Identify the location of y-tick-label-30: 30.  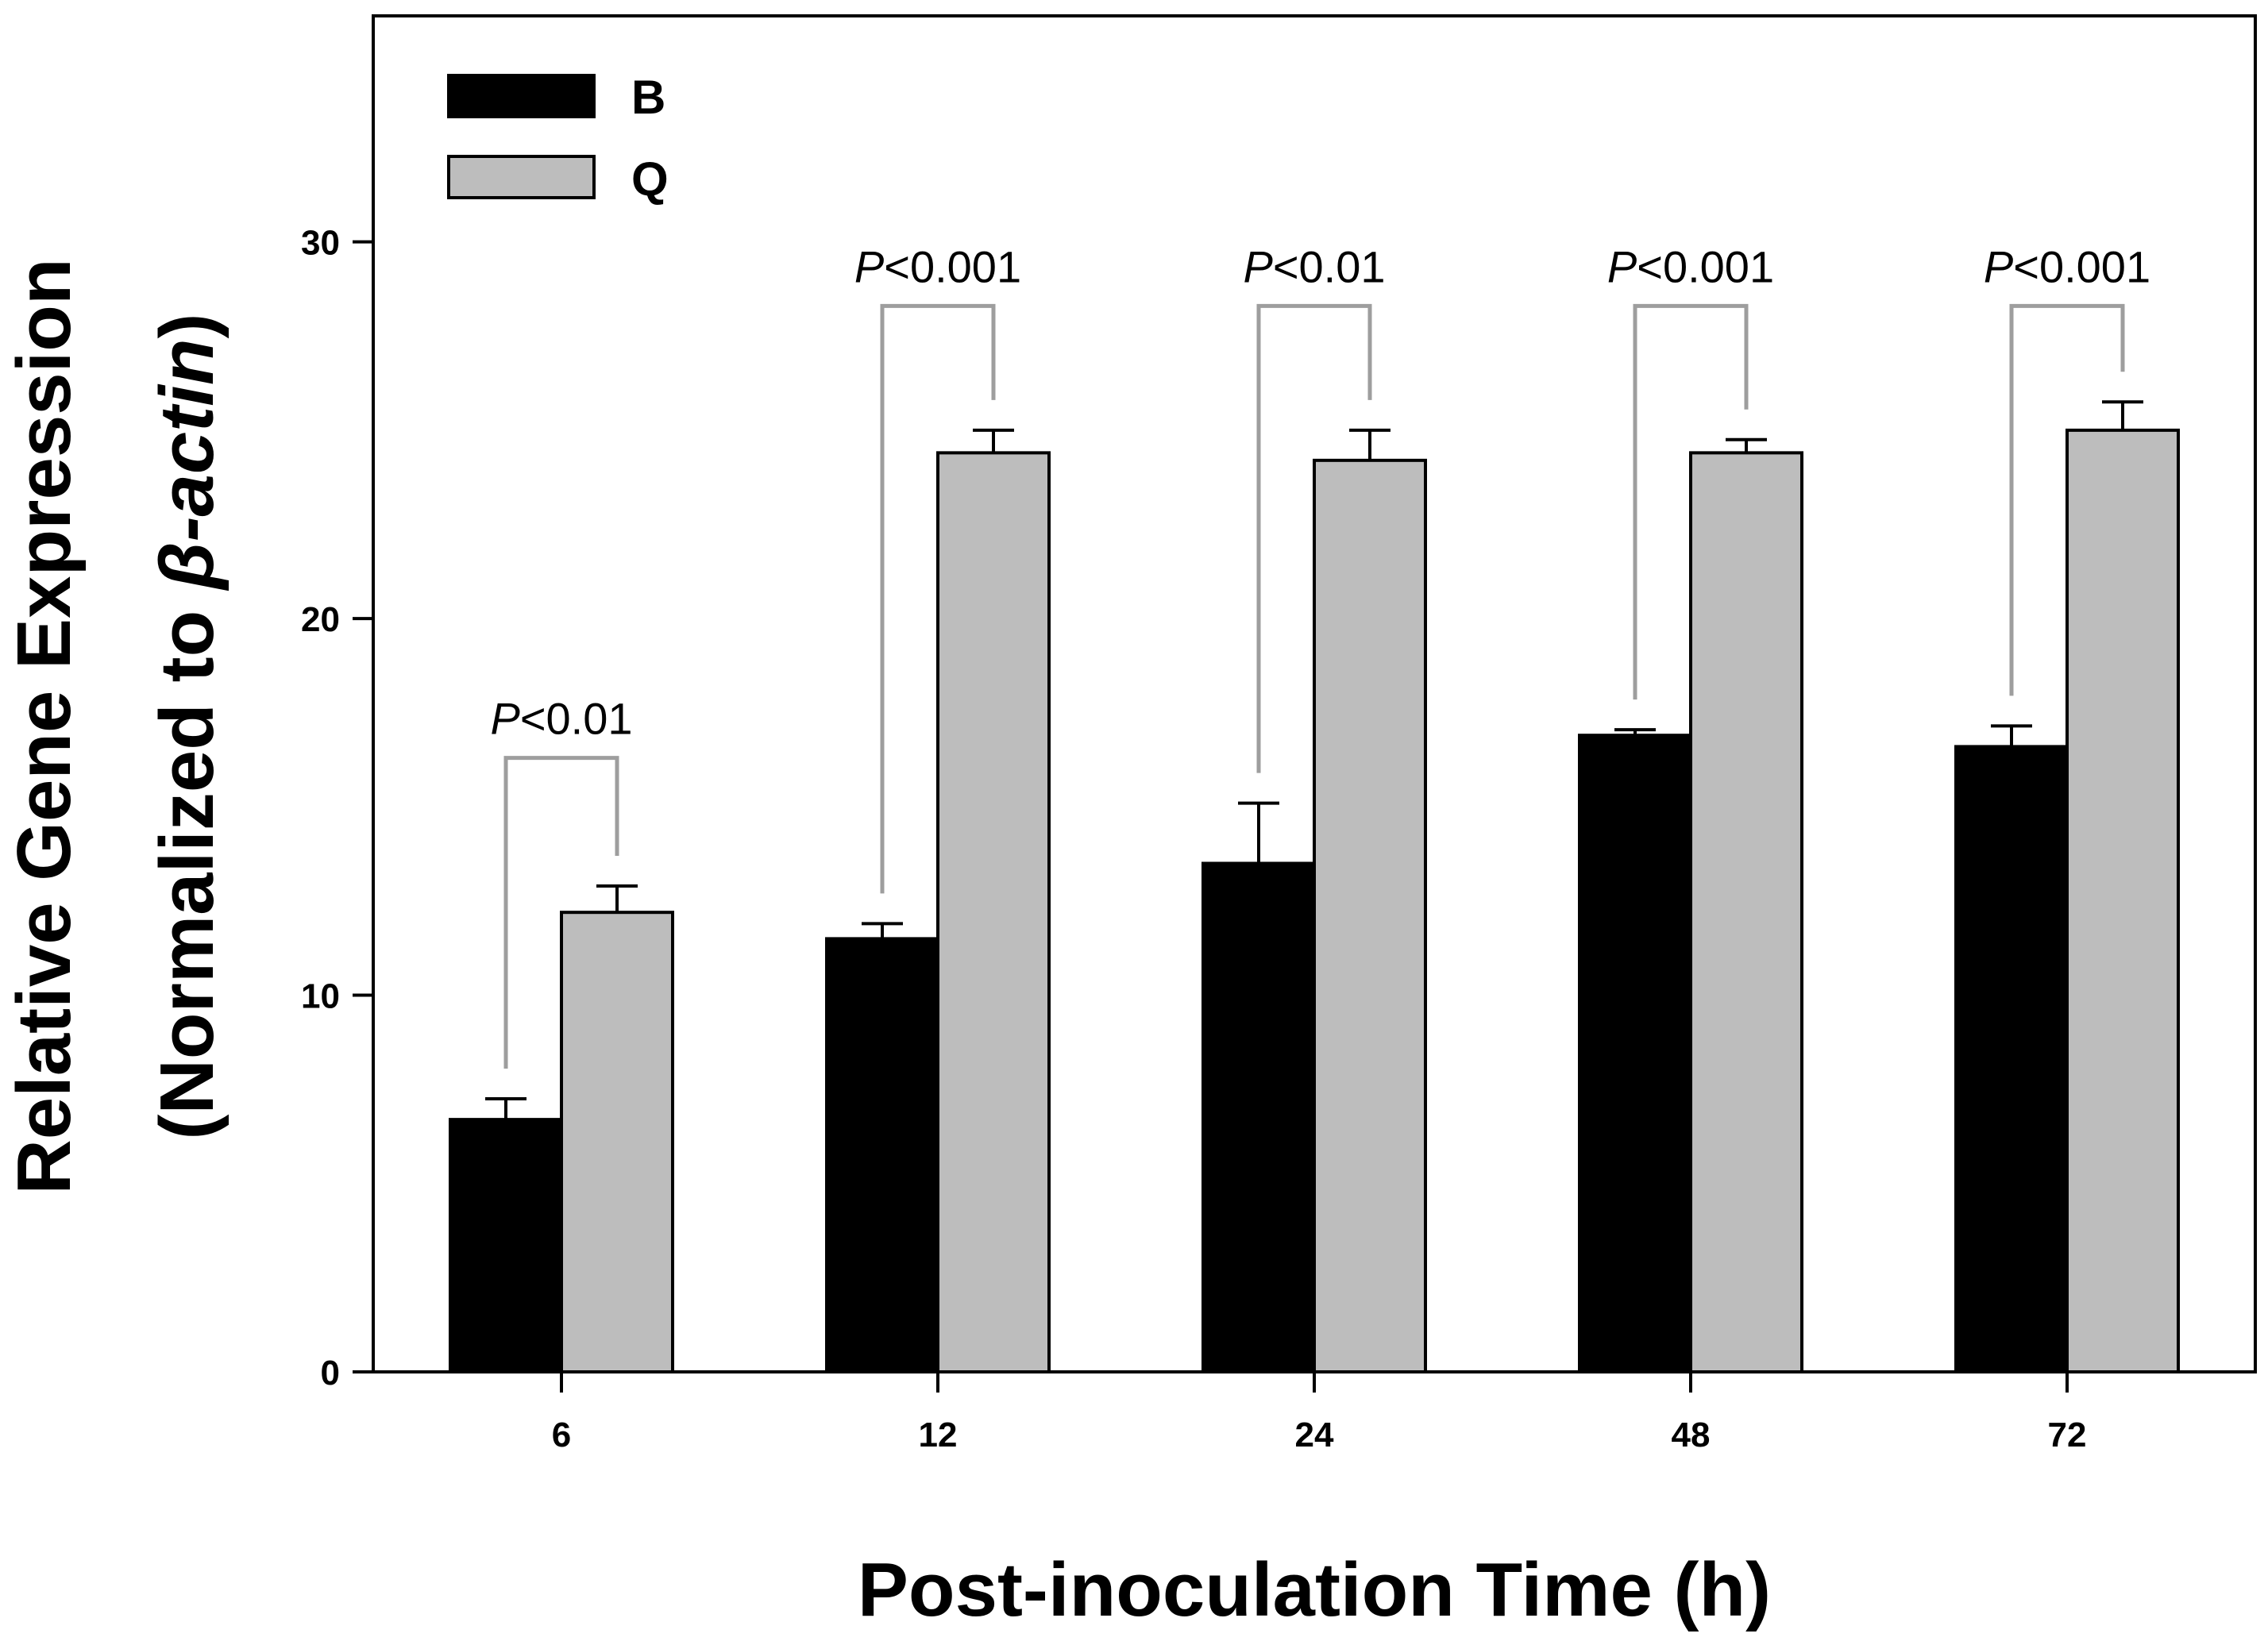
(320, 244).